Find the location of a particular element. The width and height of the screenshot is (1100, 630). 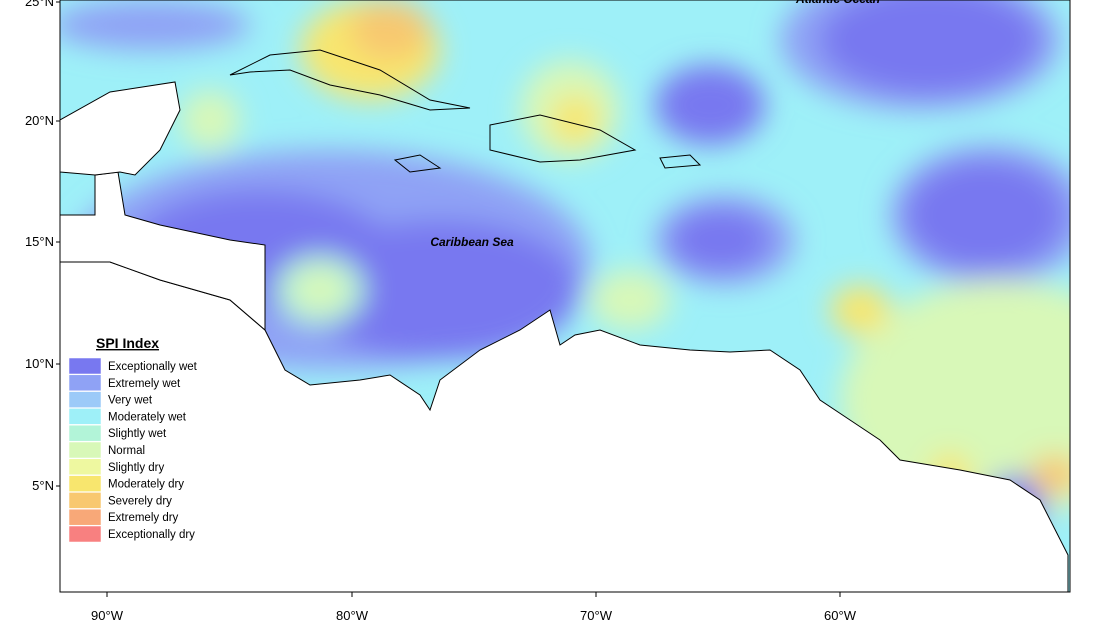

ocean-label: Atlantic Ocean is located at coordinates (837, 3).